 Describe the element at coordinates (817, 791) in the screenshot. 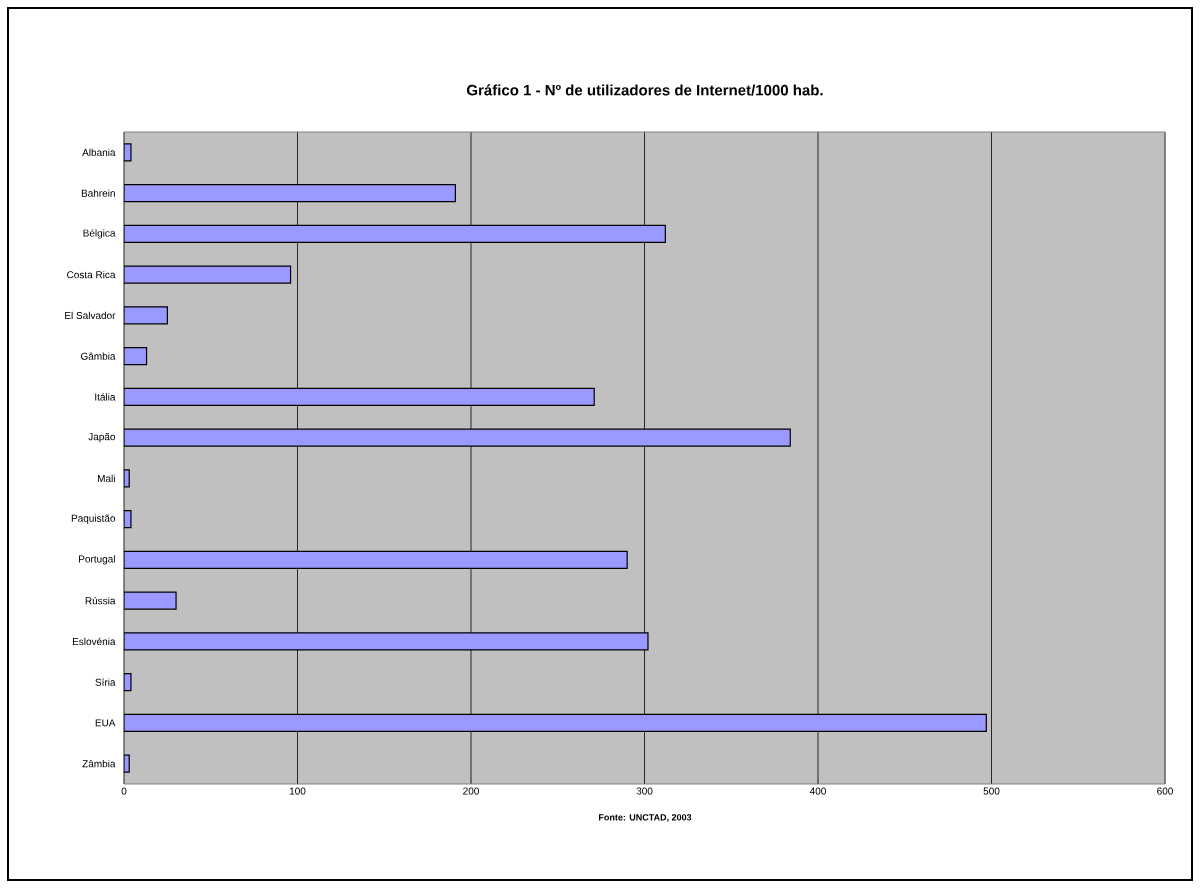

I see `x-tick-label: 400` at that location.